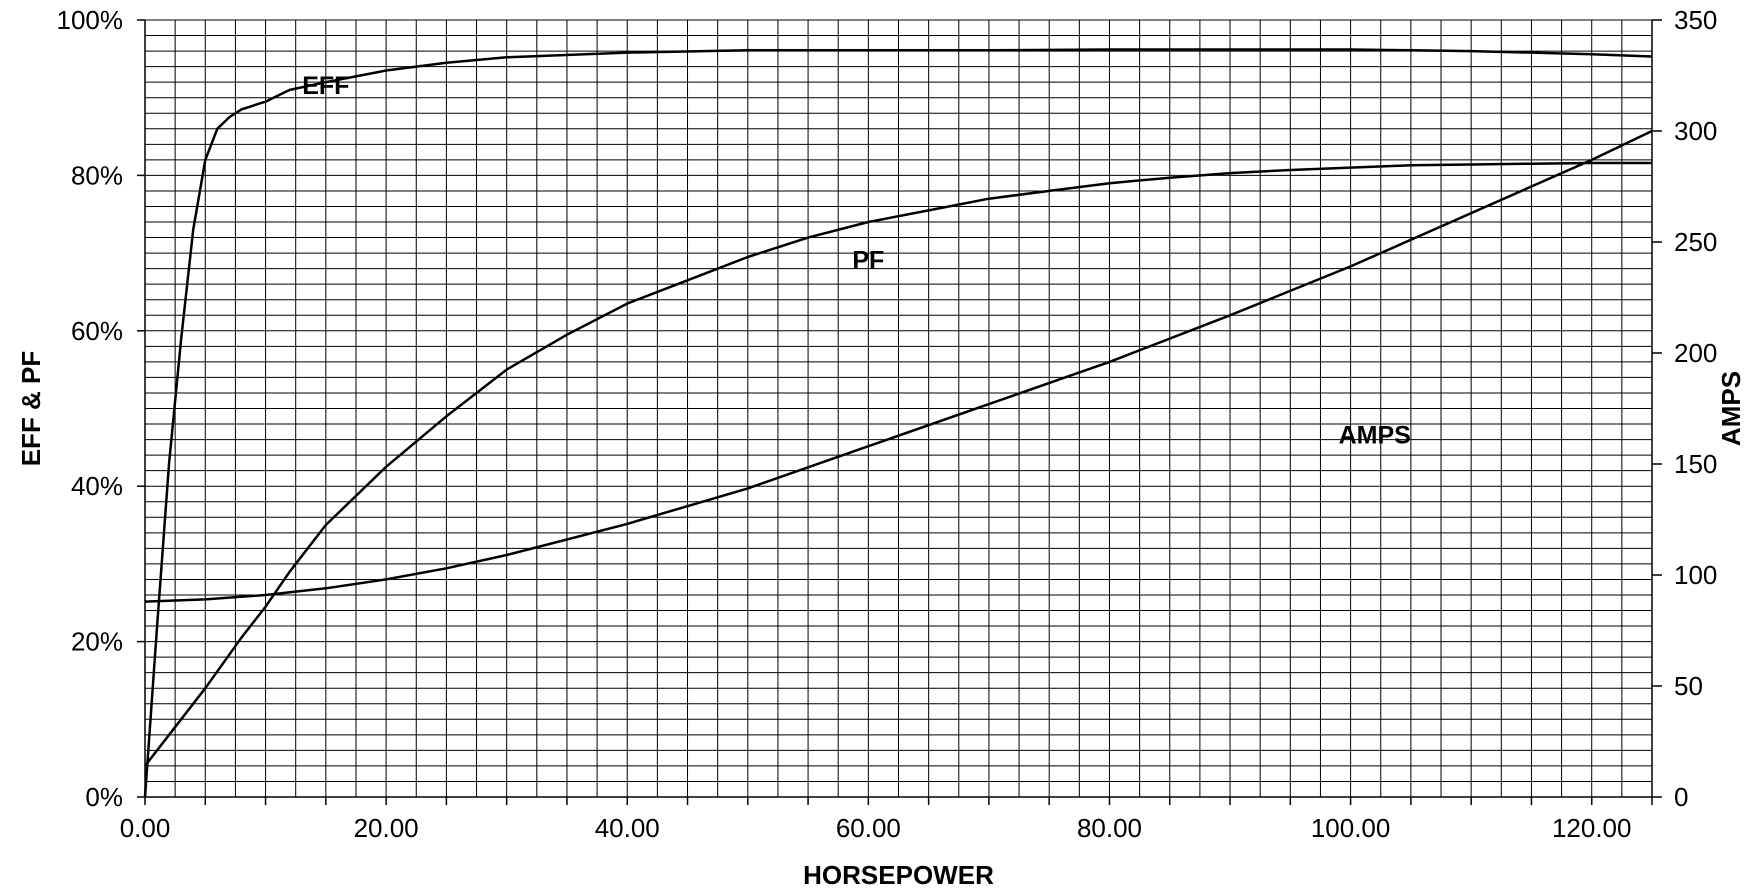  What do you see at coordinates (1695, 353) in the screenshot?
I see `y-right-tick-label: 200` at bounding box center [1695, 353].